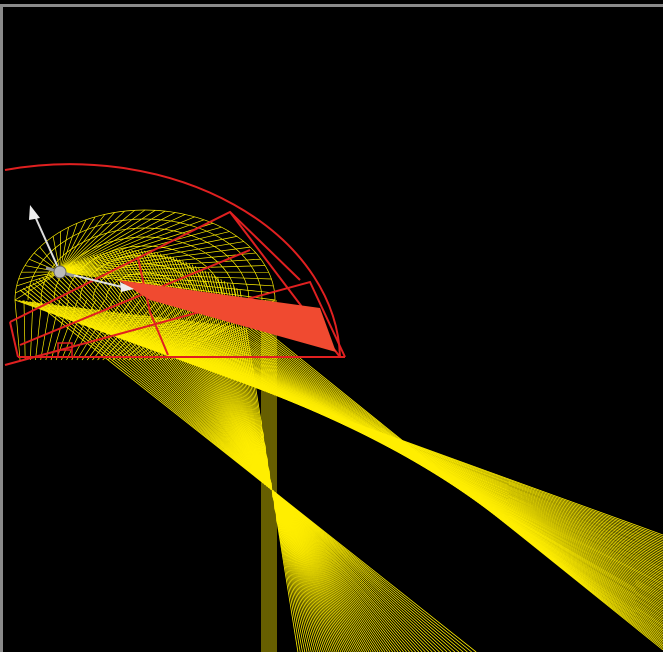 The height and width of the screenshot is (652, 663). I want to click on light-beam, so click(227, 316).